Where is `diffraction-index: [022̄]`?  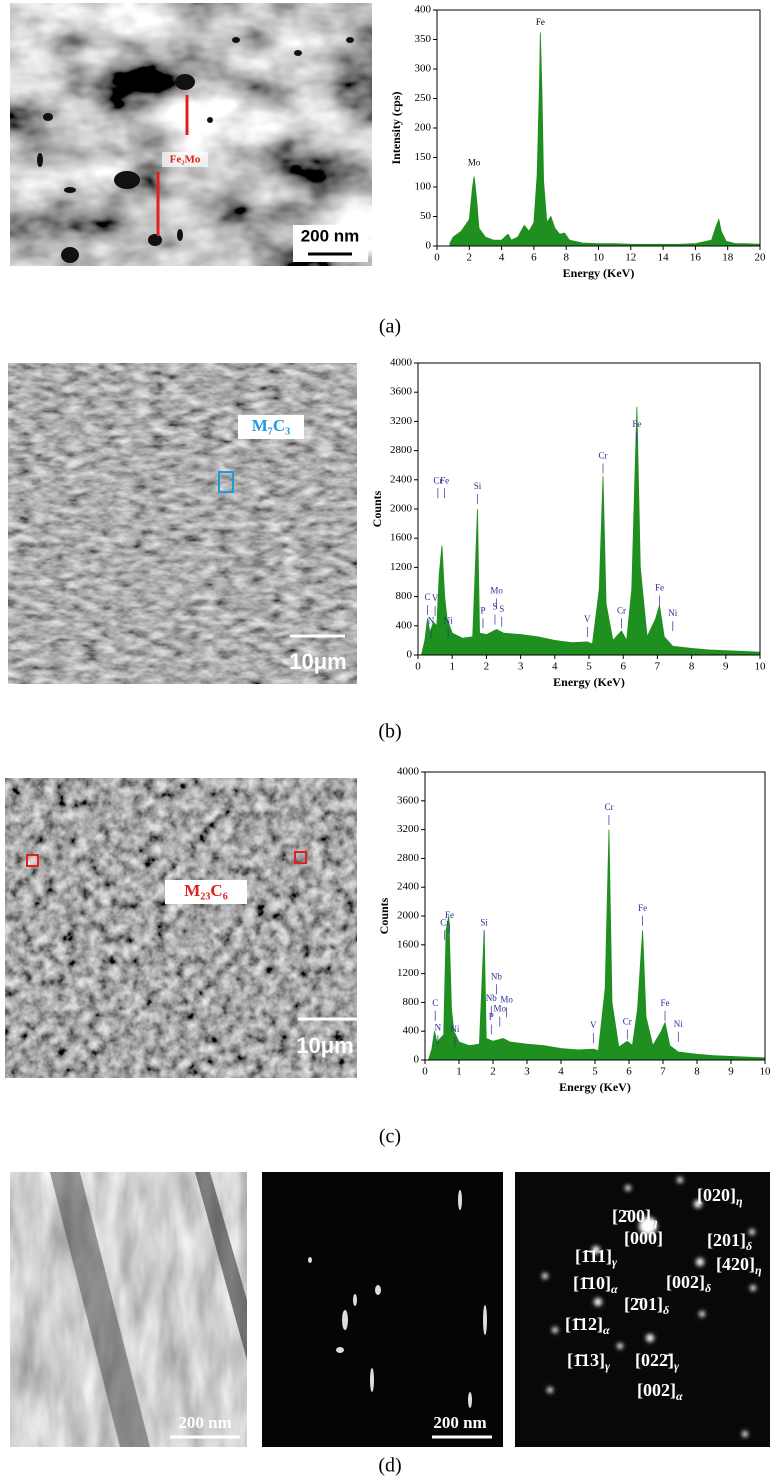 diffraction-index: [022̄] is located at coordinates (654, 1360).